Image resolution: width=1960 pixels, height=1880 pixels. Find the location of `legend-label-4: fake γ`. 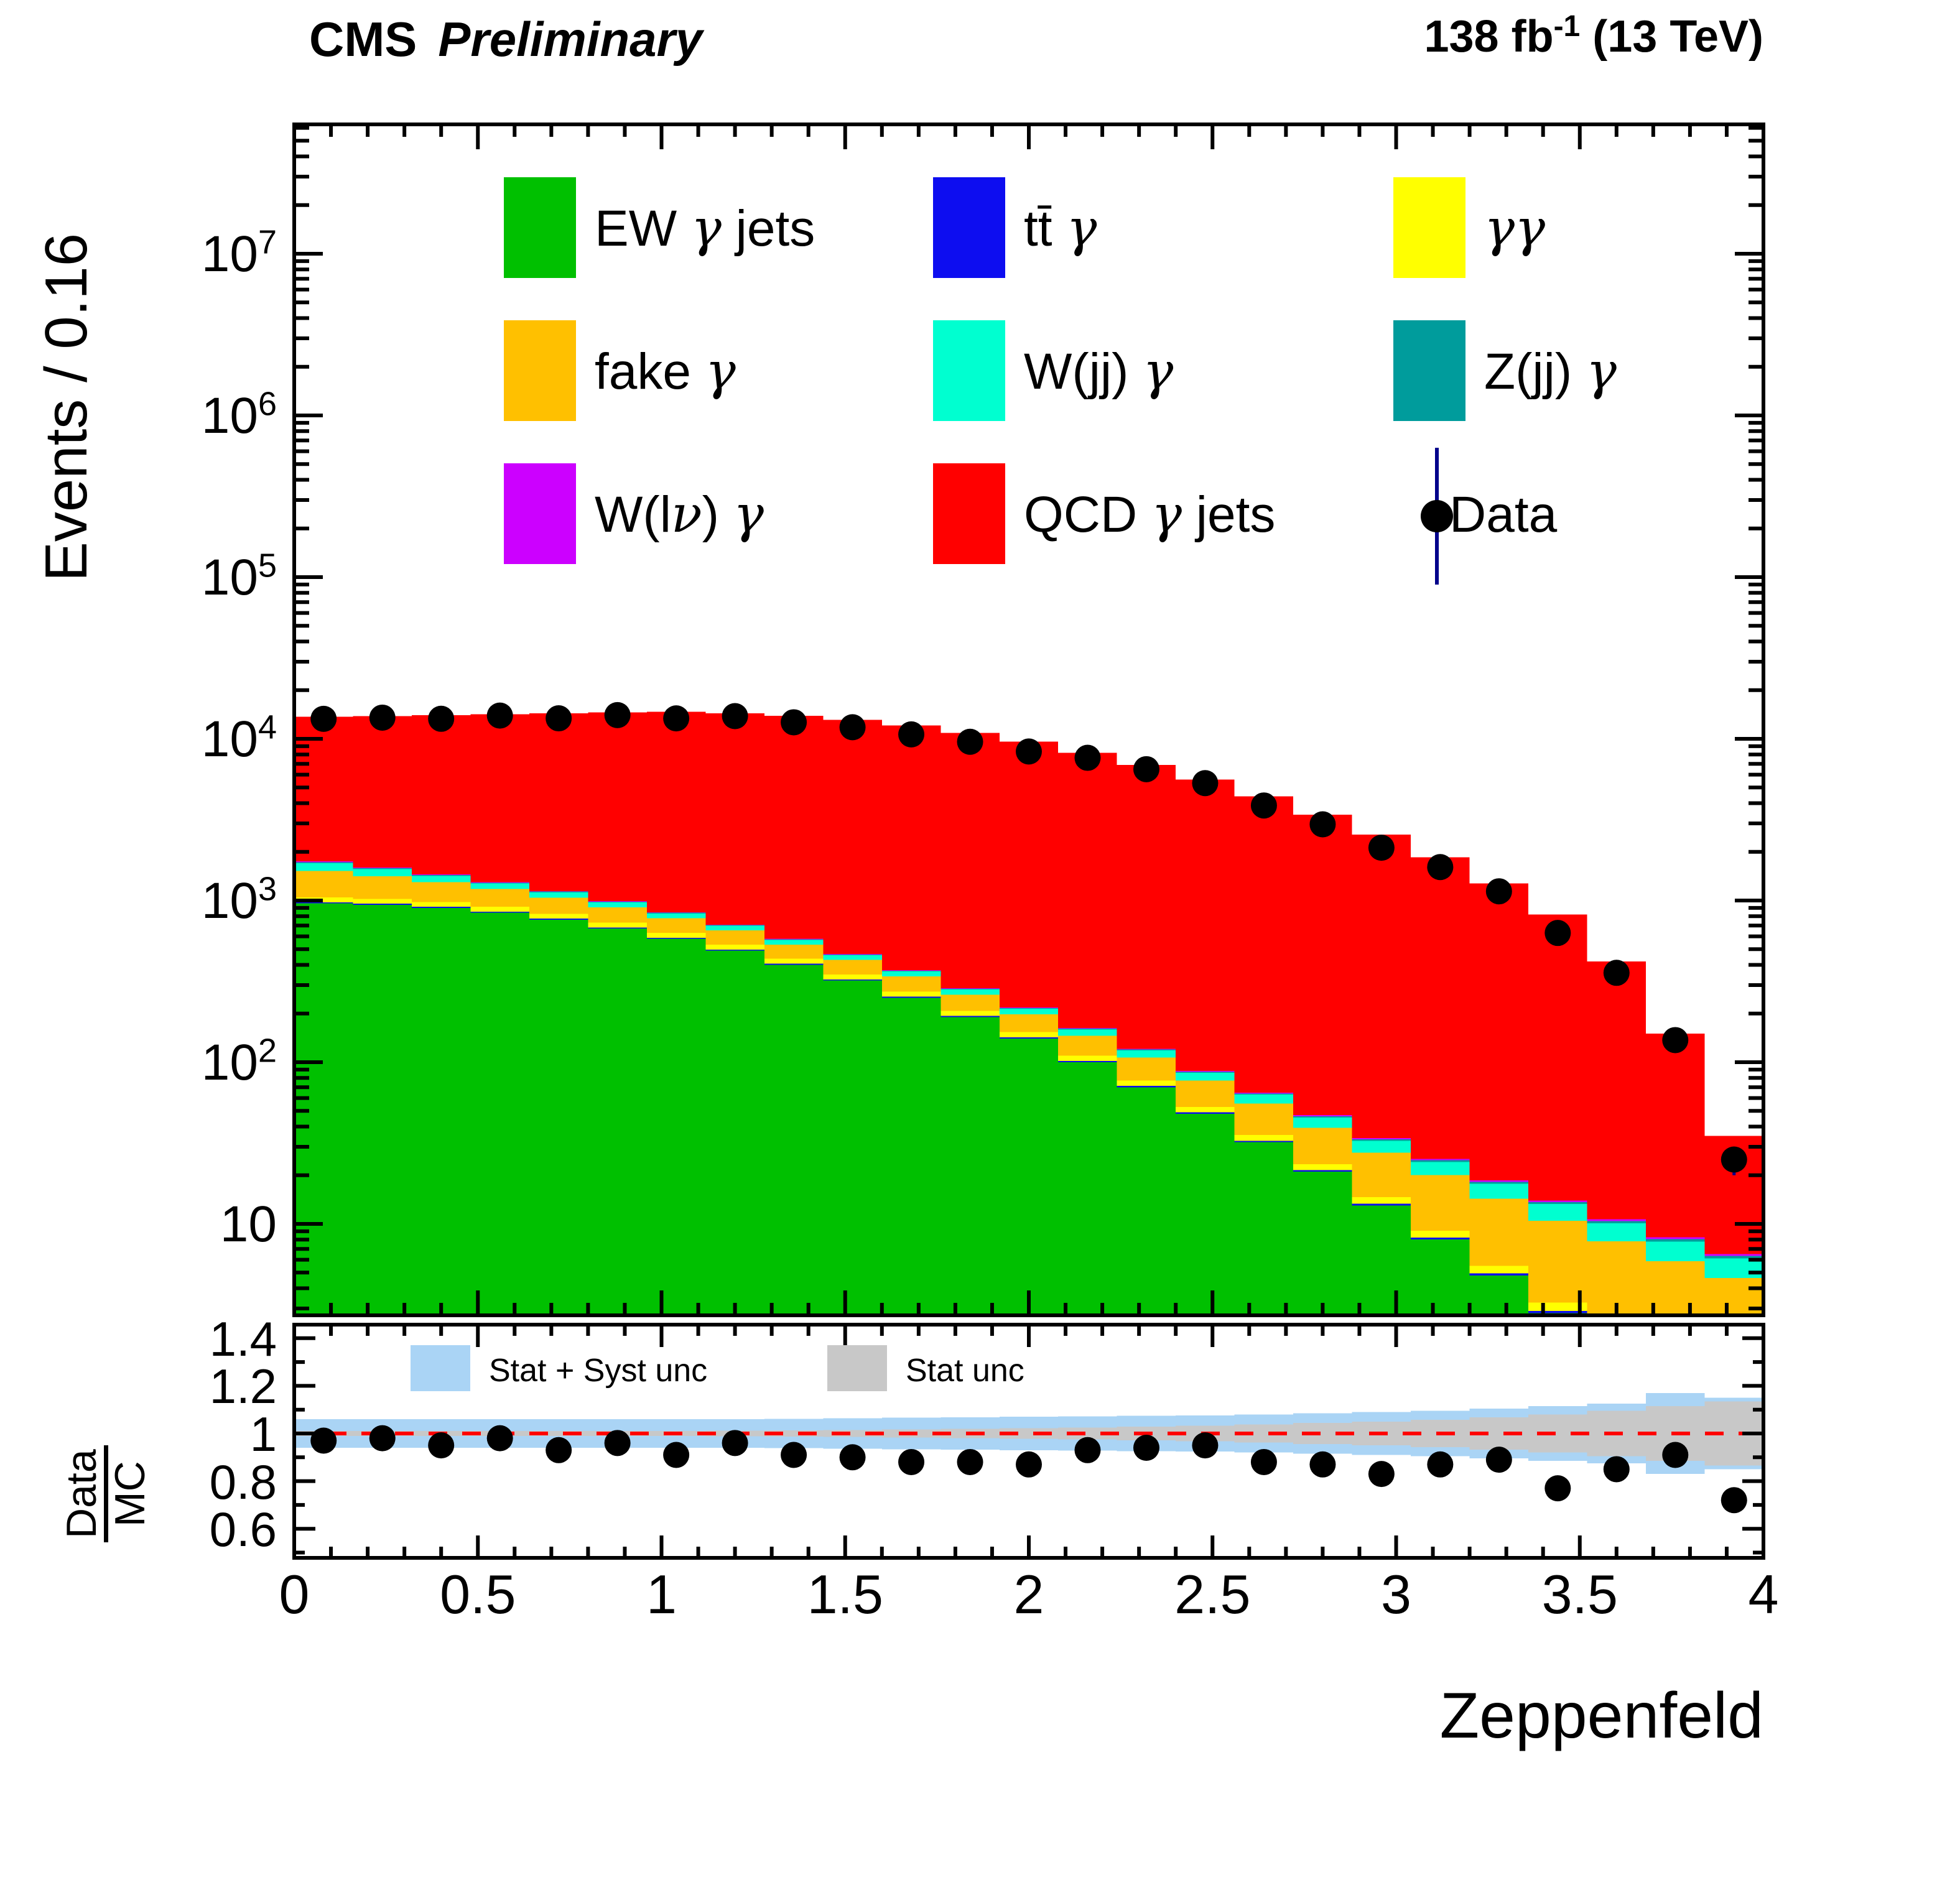

legend-label-4: fake γ is located at coordinates (665, 372).